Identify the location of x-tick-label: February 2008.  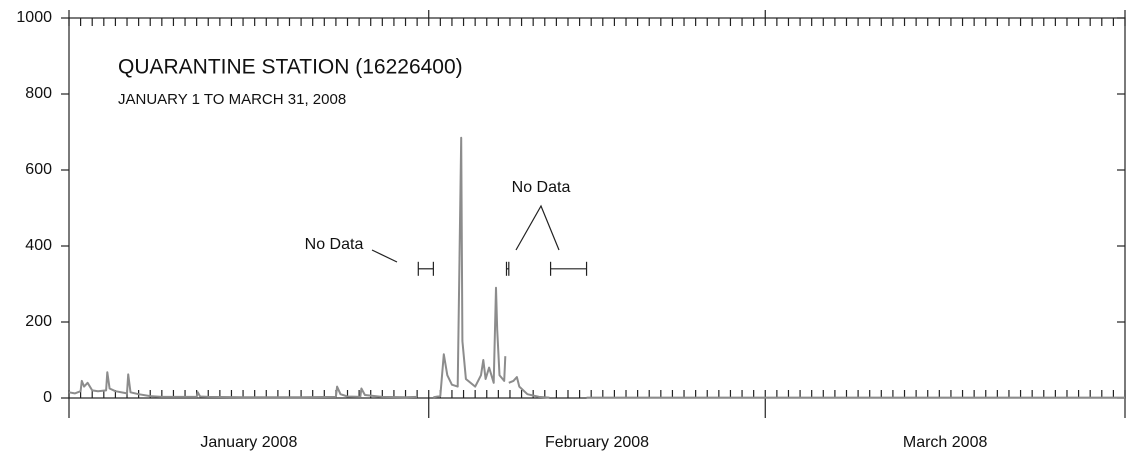
(597, 442).